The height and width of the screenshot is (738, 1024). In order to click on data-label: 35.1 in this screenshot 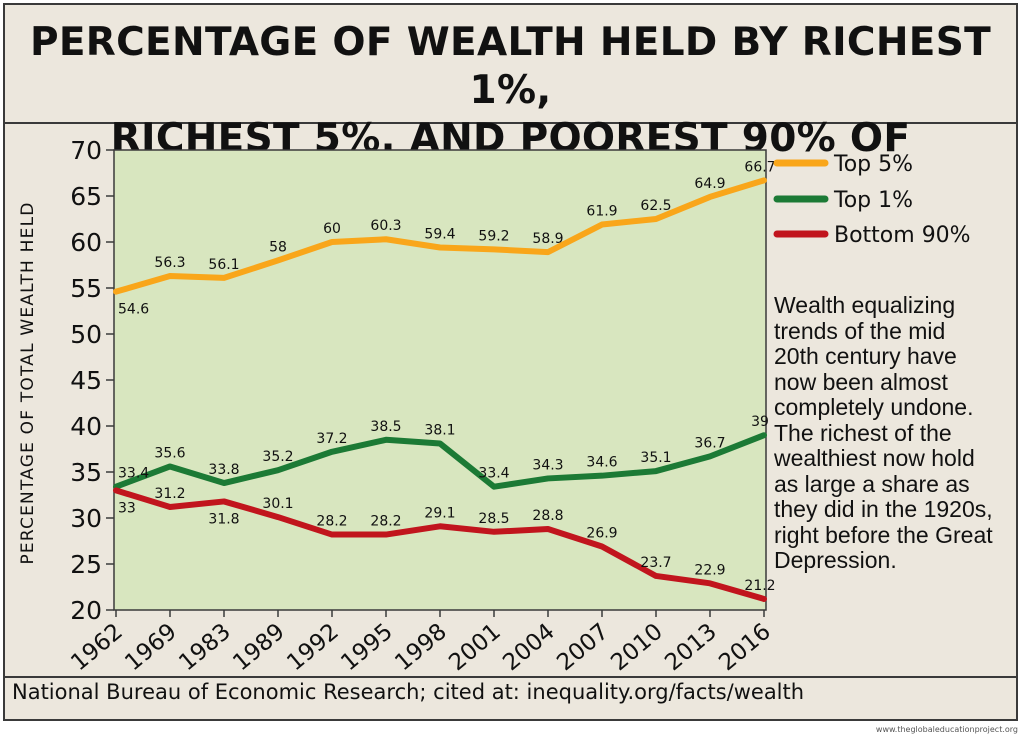, I will do `click(655, 458)`.